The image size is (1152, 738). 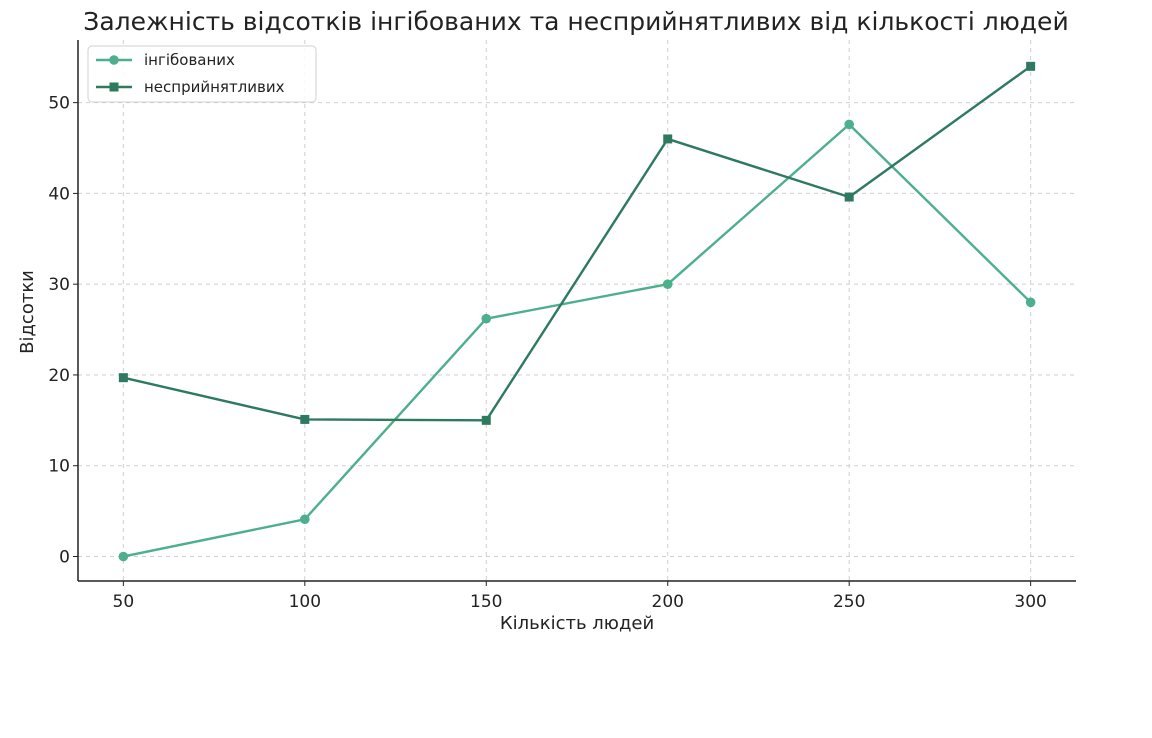 I want to click on x-axis-label: Кількість людей, so click(x=577, y=623).